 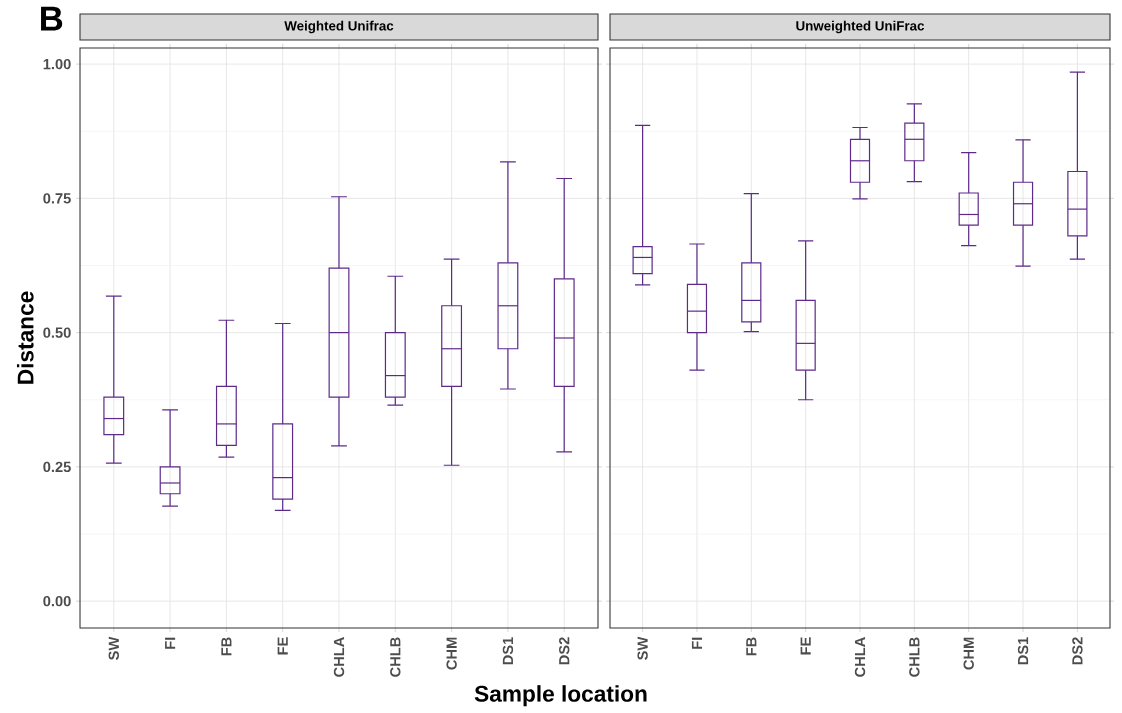 I want to click on y-tick-label: 1.00, so click(x=57, y=64).